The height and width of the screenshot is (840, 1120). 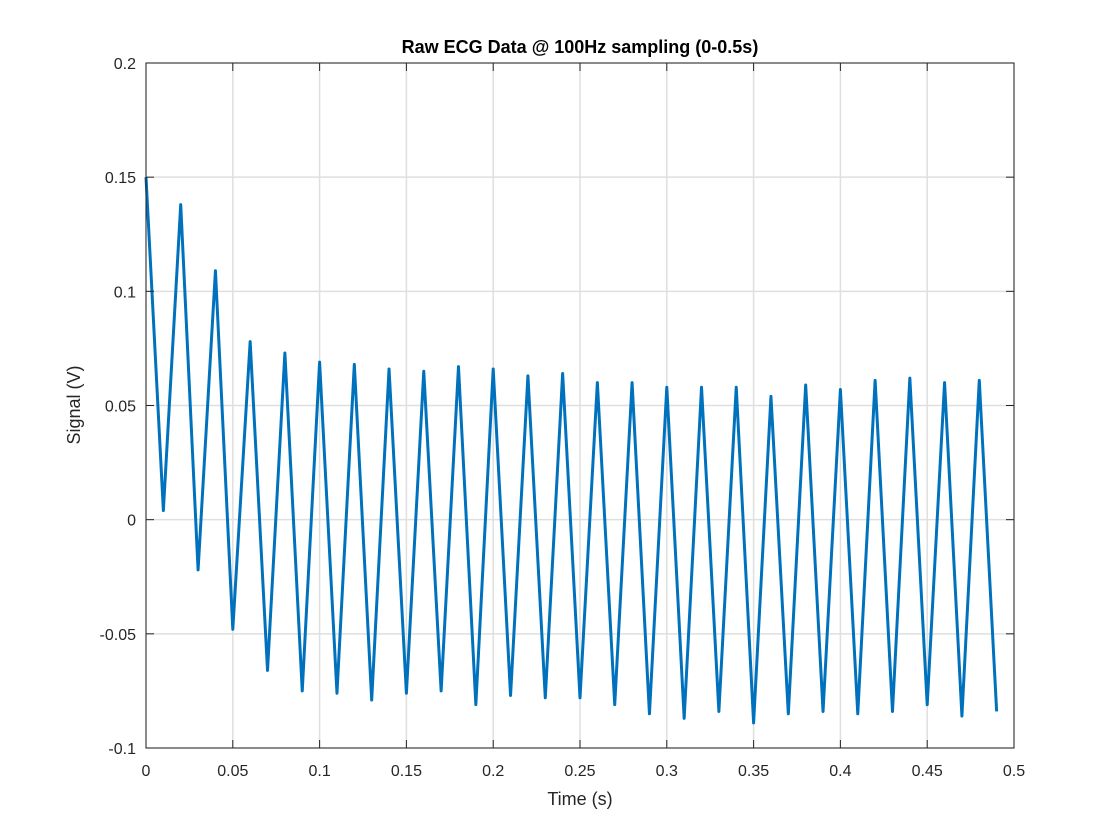 What do you see at coordinates (120, 178) in the screenshot?
I see `y-tick-label: 0.15` at bounding box center [120, 178].